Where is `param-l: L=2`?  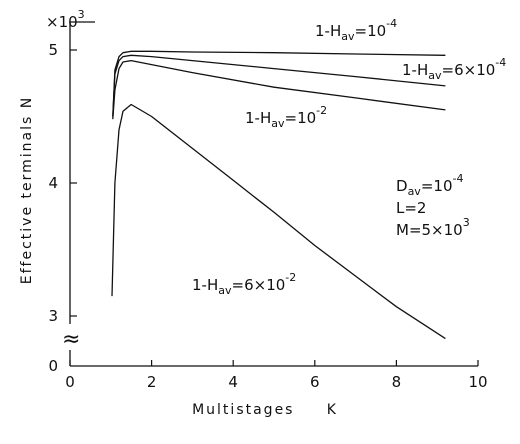 param-l: L=2 is located at coordinates (411, 208).